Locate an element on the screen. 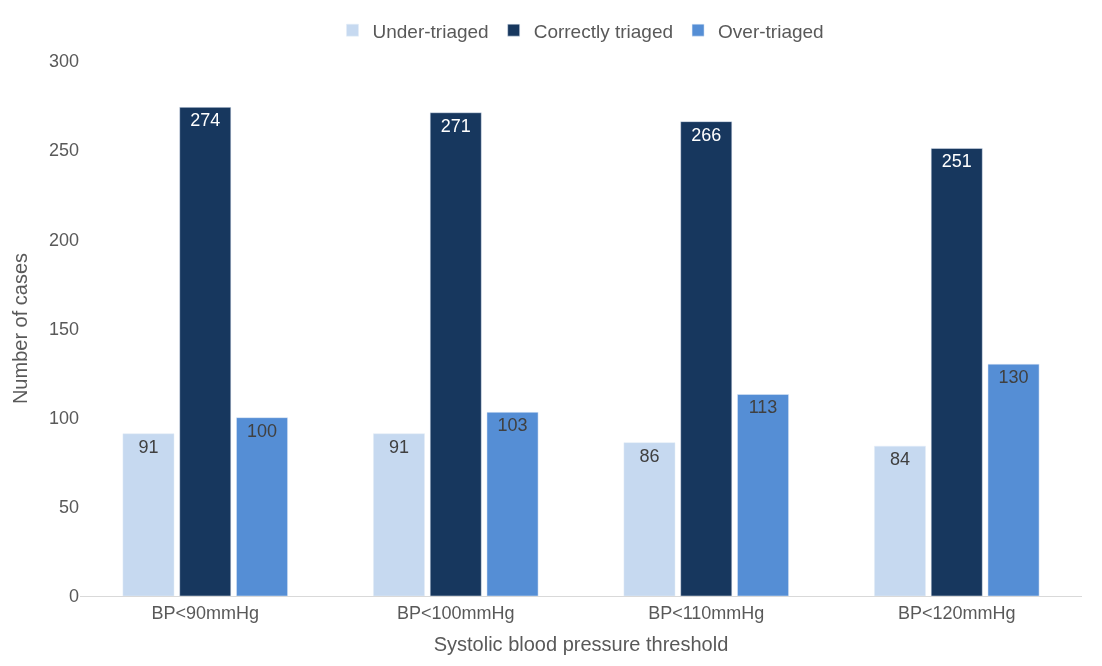  legend-label: Under-triaged is located at coordinates (430, 31).